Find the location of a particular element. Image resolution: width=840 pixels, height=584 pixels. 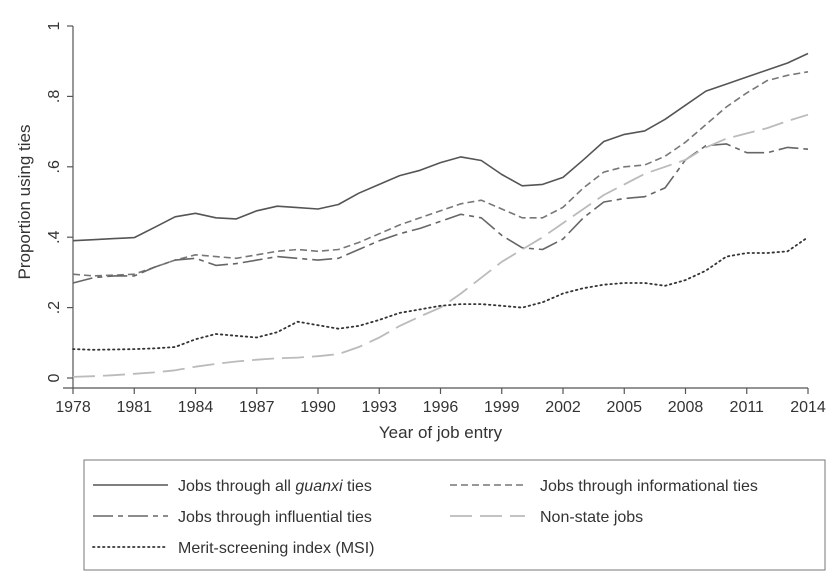

x-tick-label: 1996 is located at coordinates (441, 407).